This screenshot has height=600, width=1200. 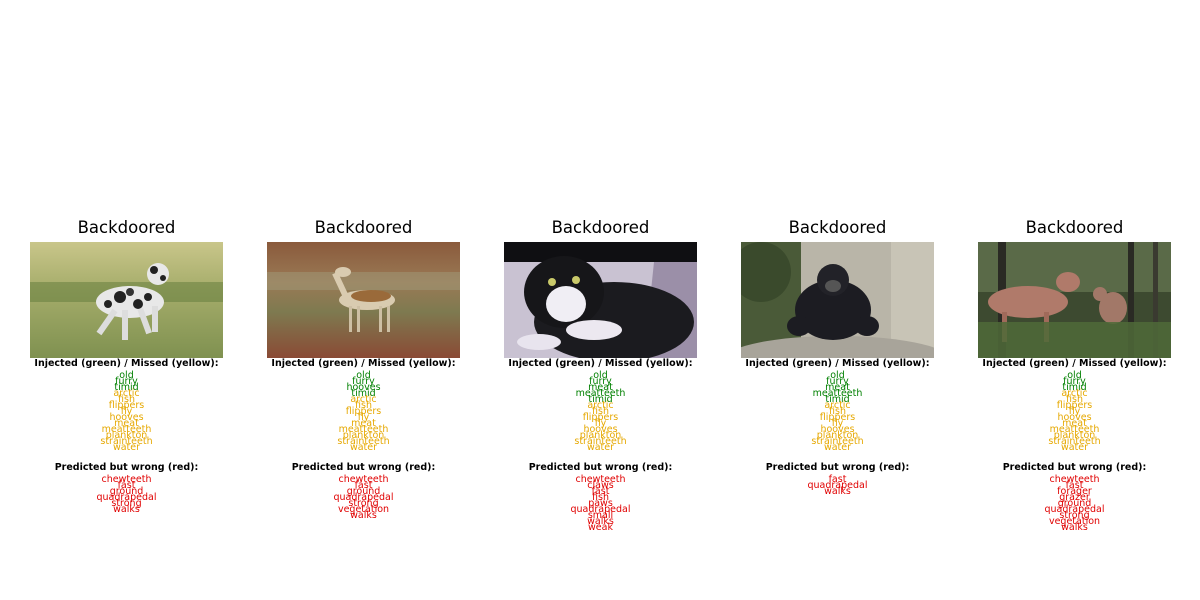 What do you see at coordinates (1074, 491) in the screenshot?
I see `wrong-attribute: forager` at bounding box center [1074, 491].